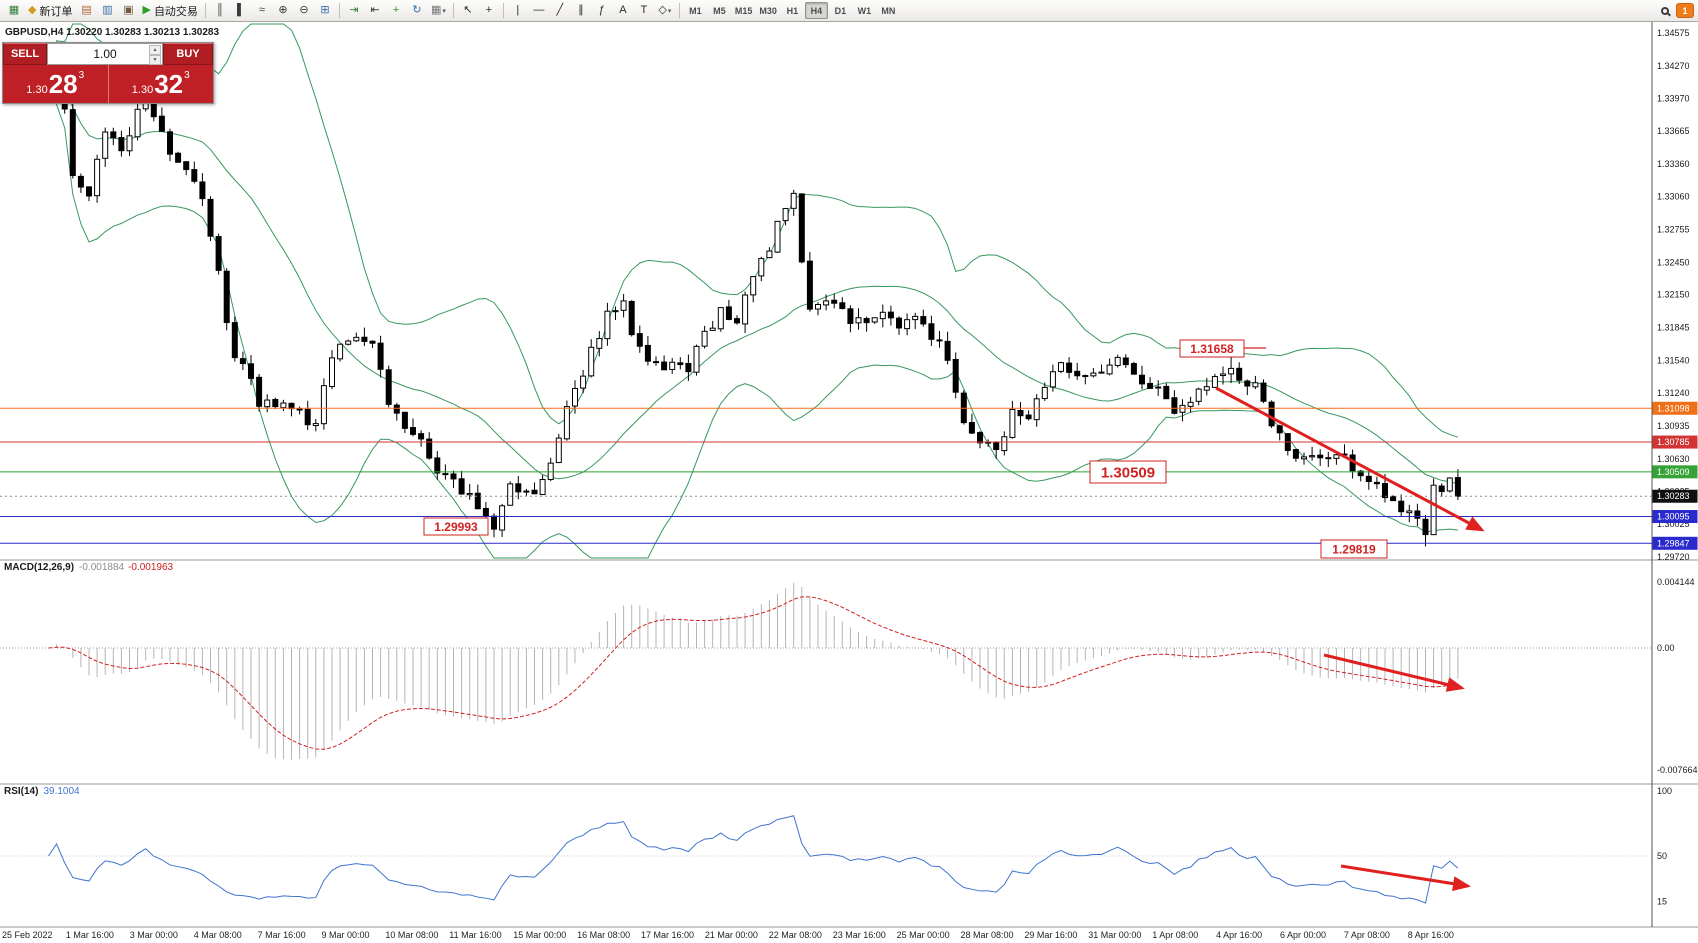 Image resolution: width=1698 pixels, height=943 pixels. I want to click on candlestick-mode-button: ▌, so click(241, 11).